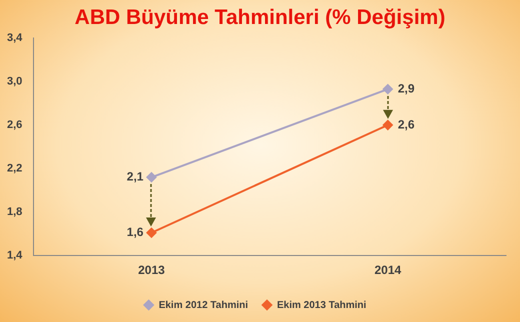 Image resolution: width=520 pixels, height=322 pixels. I want to click on x-tick-label: 2014, so click(388, 270).